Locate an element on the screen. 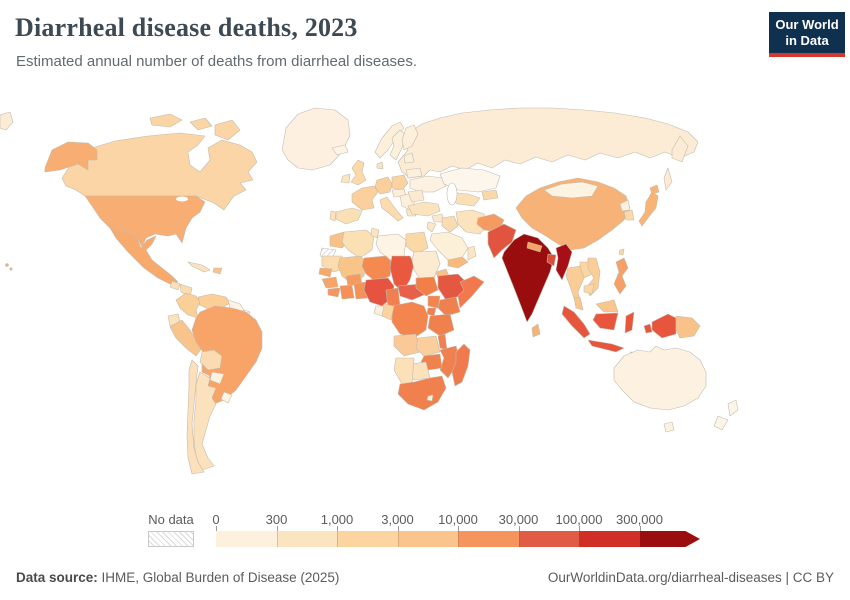 This screenshot has width=850, height=600. country-nepal is located at coordinates (534, 247).